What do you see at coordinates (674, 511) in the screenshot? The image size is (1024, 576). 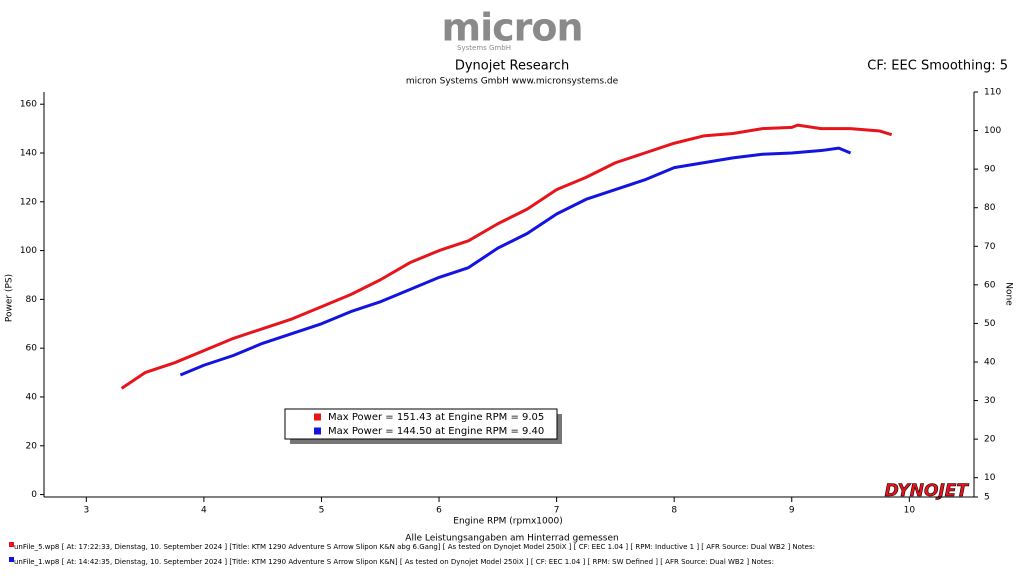 I see `x-tick-label: 8` at bounding box center [674, 511].